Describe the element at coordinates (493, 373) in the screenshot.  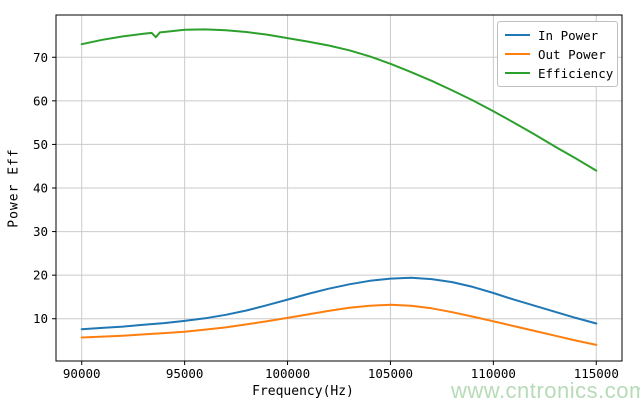
I see `x-tick-label: 110000` at that location.